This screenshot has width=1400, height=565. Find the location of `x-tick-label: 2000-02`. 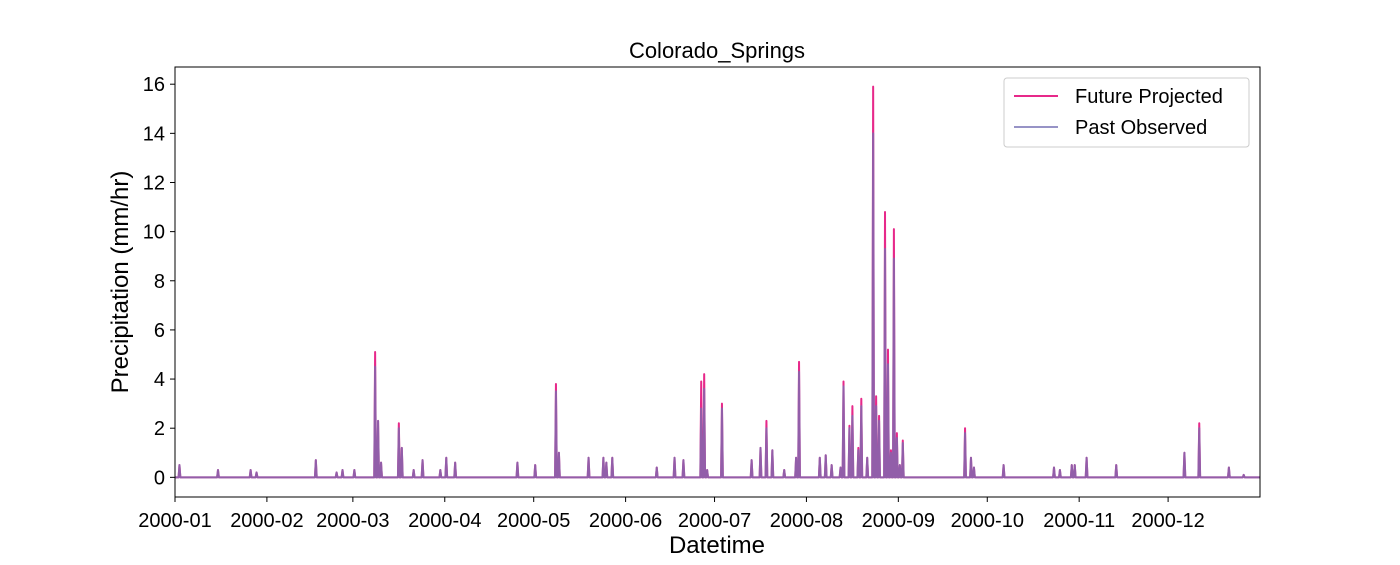

x-tick-label: 2000-02 is located at coordinates (266, 521).